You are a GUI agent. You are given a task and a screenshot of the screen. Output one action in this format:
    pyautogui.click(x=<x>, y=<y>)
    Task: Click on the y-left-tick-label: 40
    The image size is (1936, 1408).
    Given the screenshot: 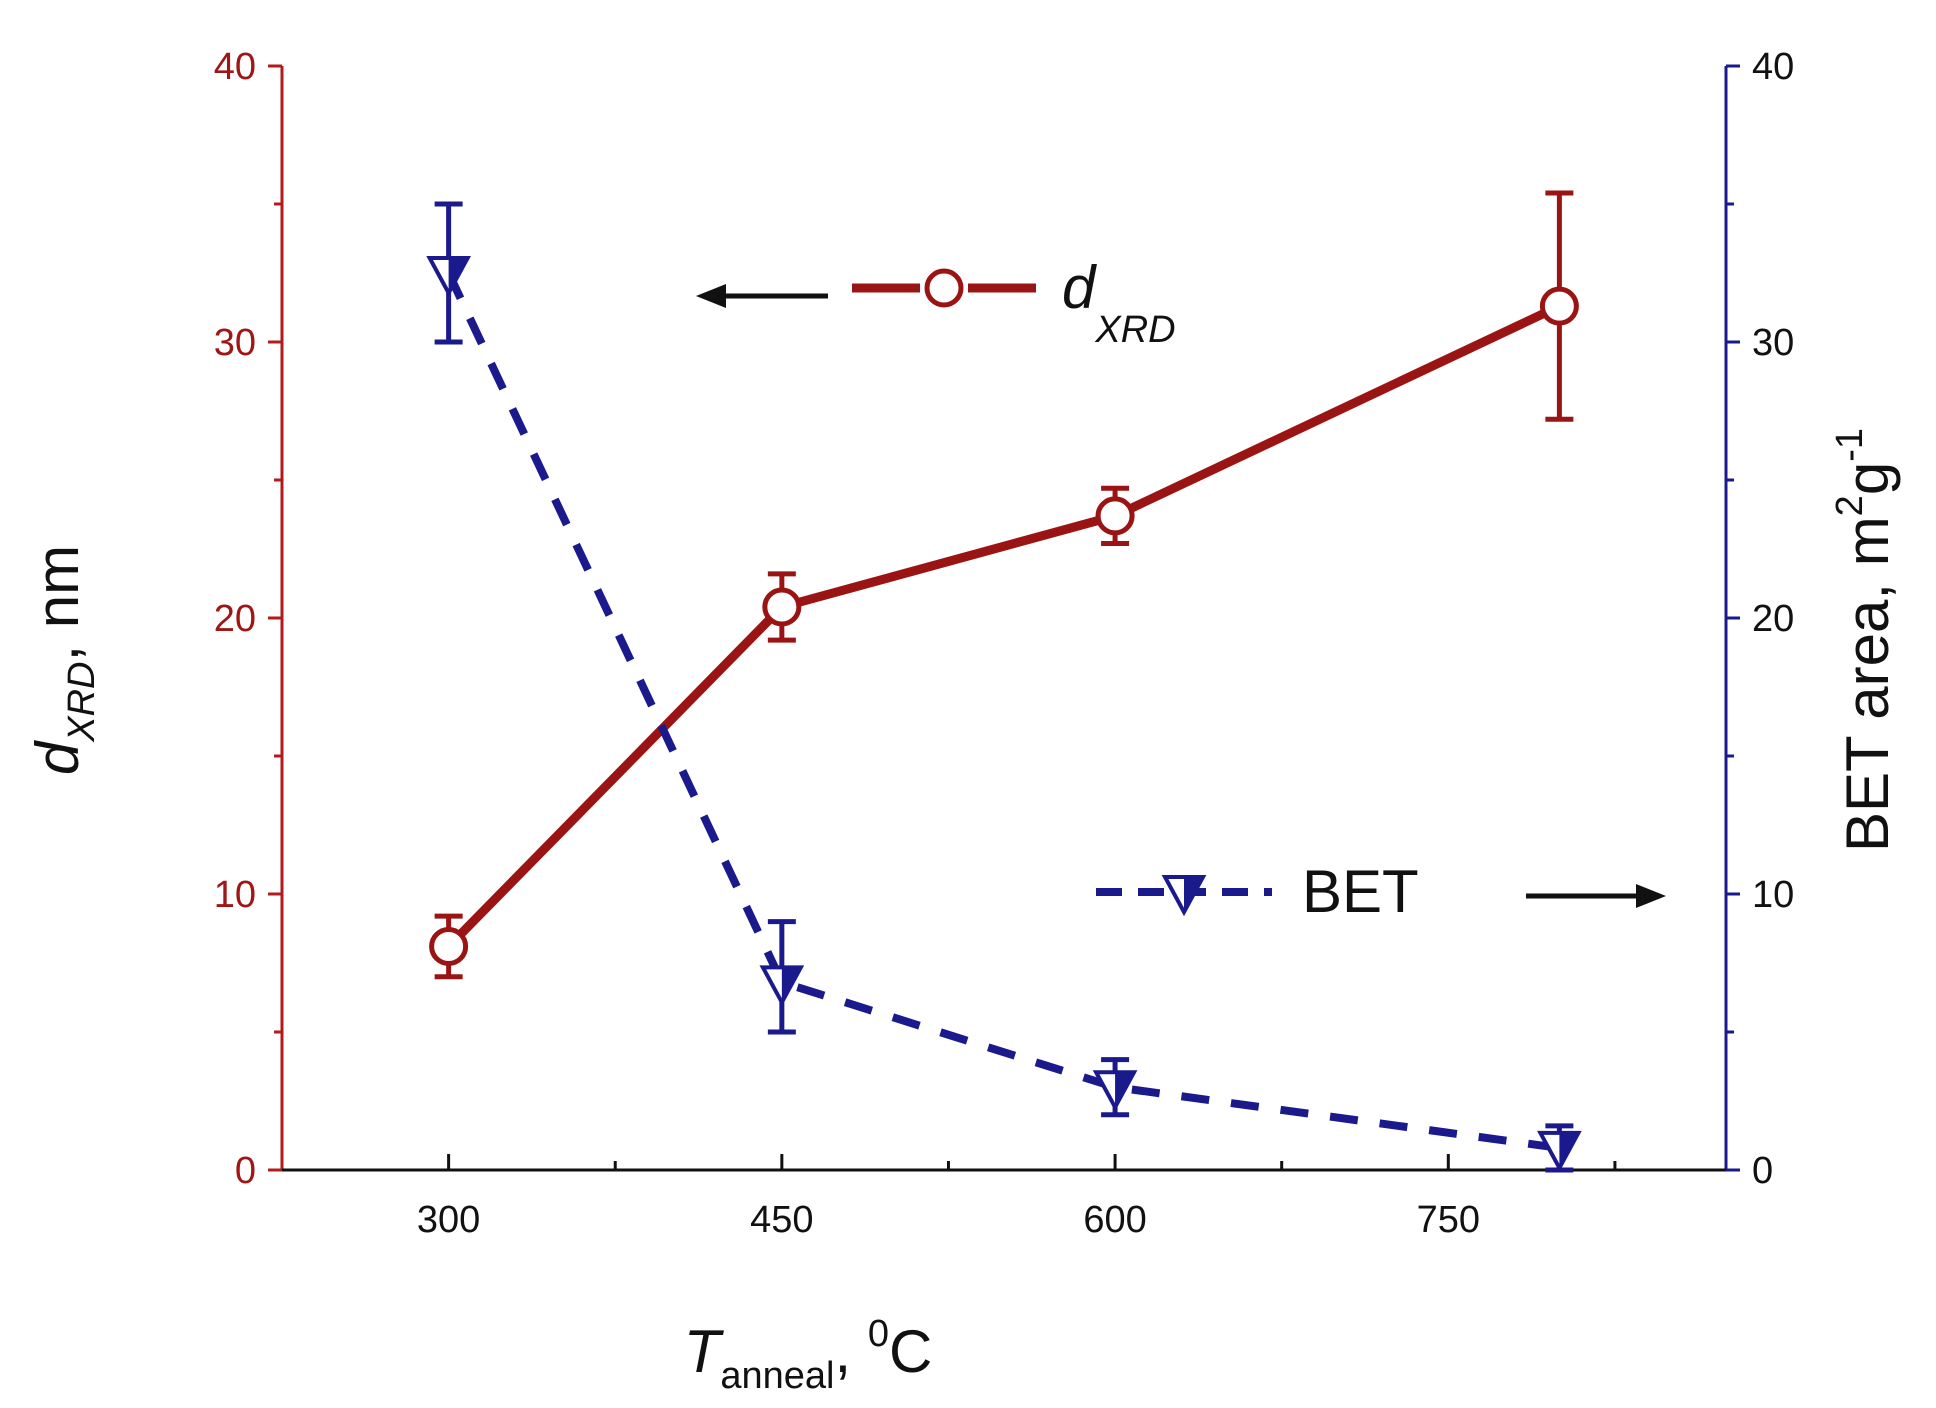 What is the action you would take?
    pyautogui.click(x=235, y=67)
    